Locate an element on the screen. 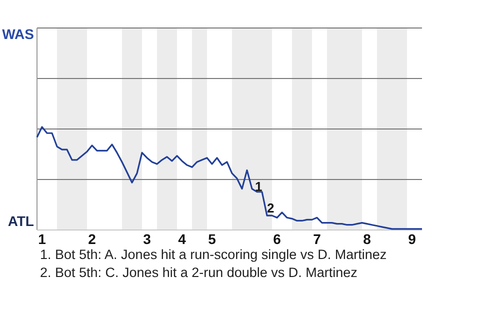 This screenshot has width=480, height=320. text: WAS is located at coordinates (18, 34).